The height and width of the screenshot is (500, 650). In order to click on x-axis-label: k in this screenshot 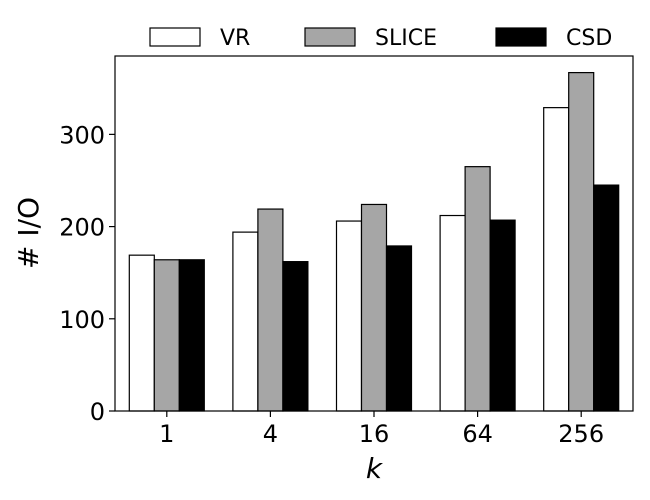, I will do `click(375, 468)`.